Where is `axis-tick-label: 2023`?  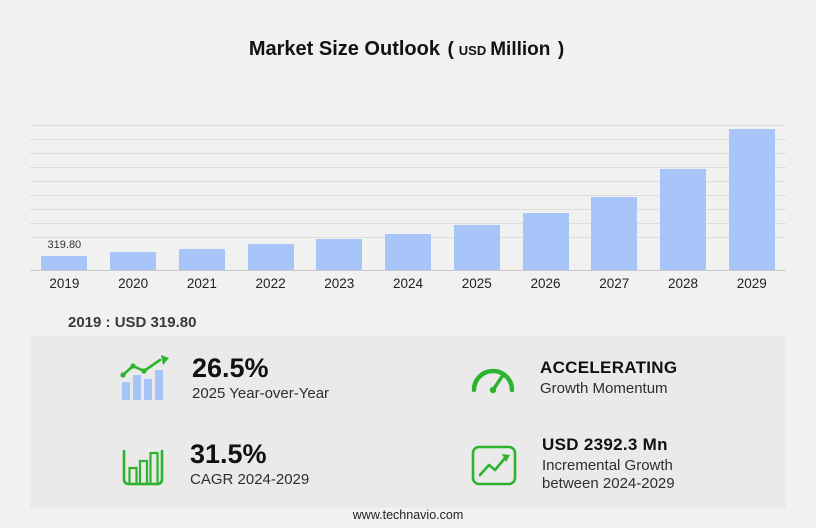
axis-tick-label: 2023 is located at coordinates (339, 283).